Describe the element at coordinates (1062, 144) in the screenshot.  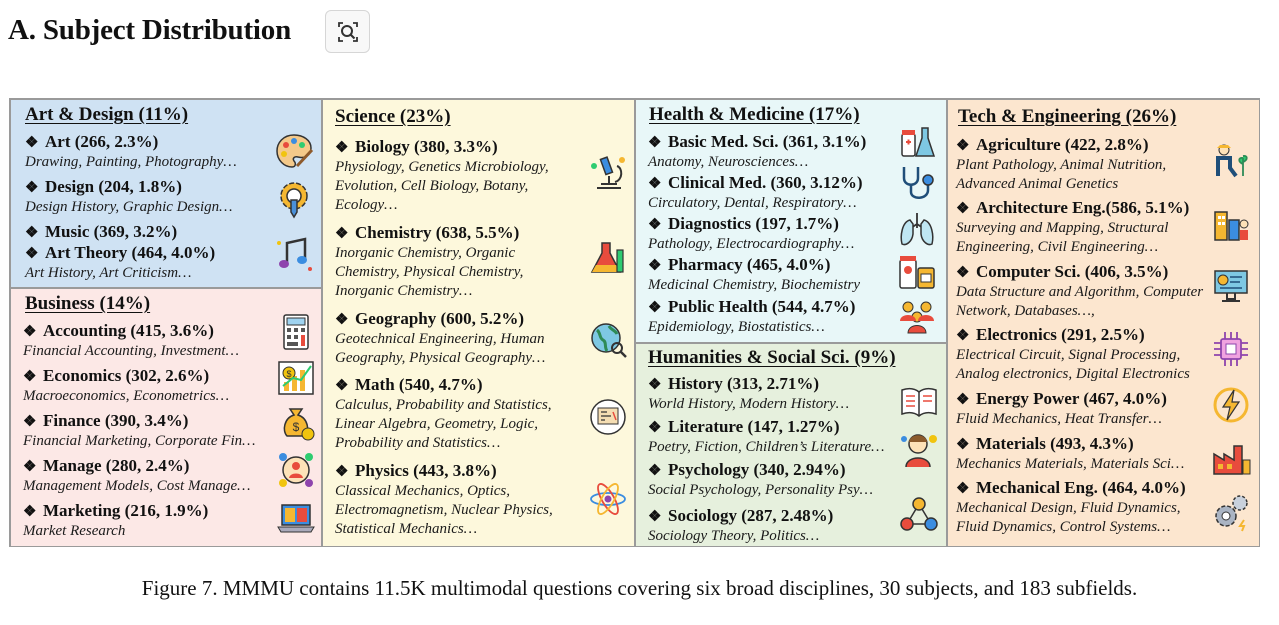
I see `subject-name: Agriculture (422, 2.8%)` at that location.